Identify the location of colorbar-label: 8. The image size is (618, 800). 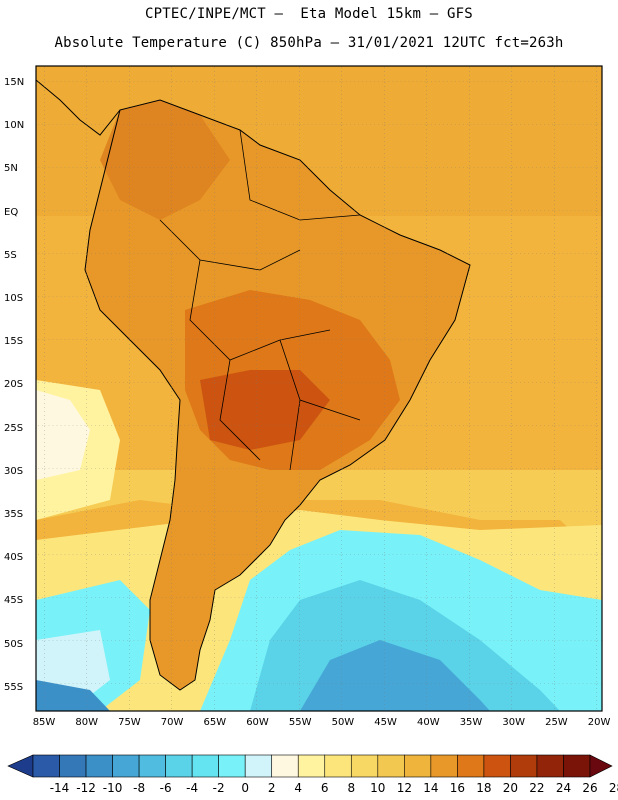
(351, 788).